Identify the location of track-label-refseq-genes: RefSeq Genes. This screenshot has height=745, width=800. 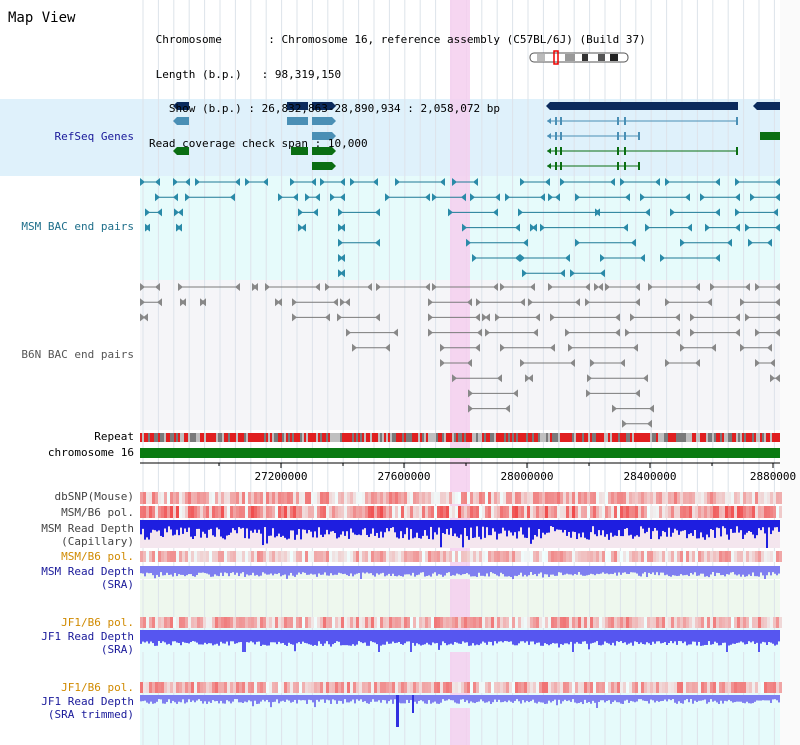
(94, 136).